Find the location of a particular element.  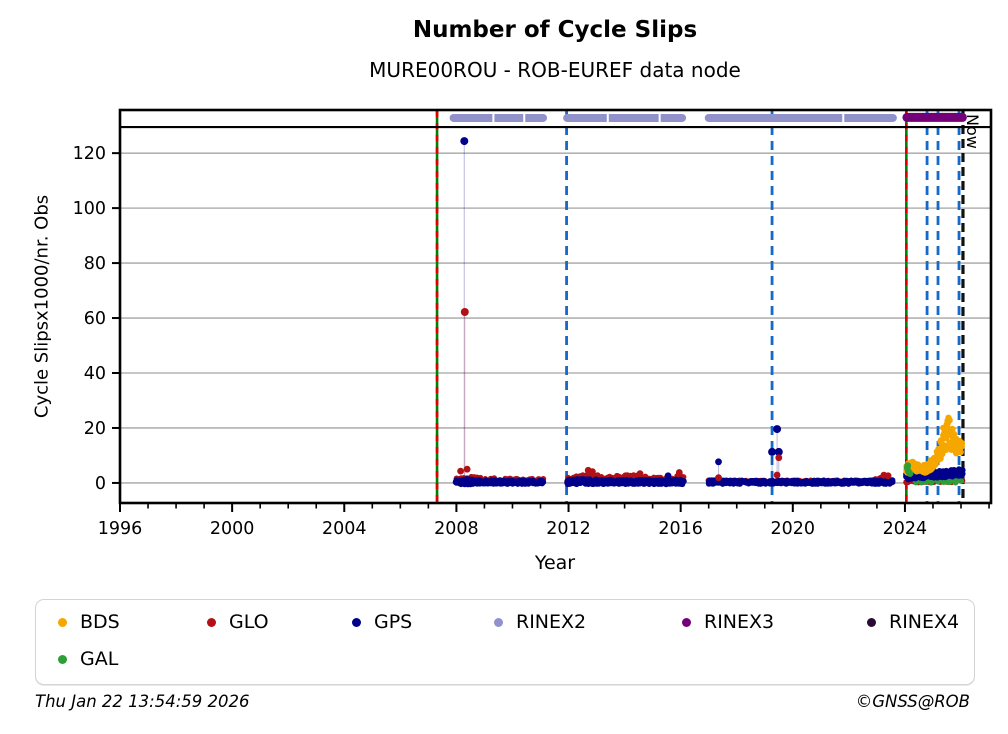

rinex3-marker-icon is located at coordinates (686, 622).